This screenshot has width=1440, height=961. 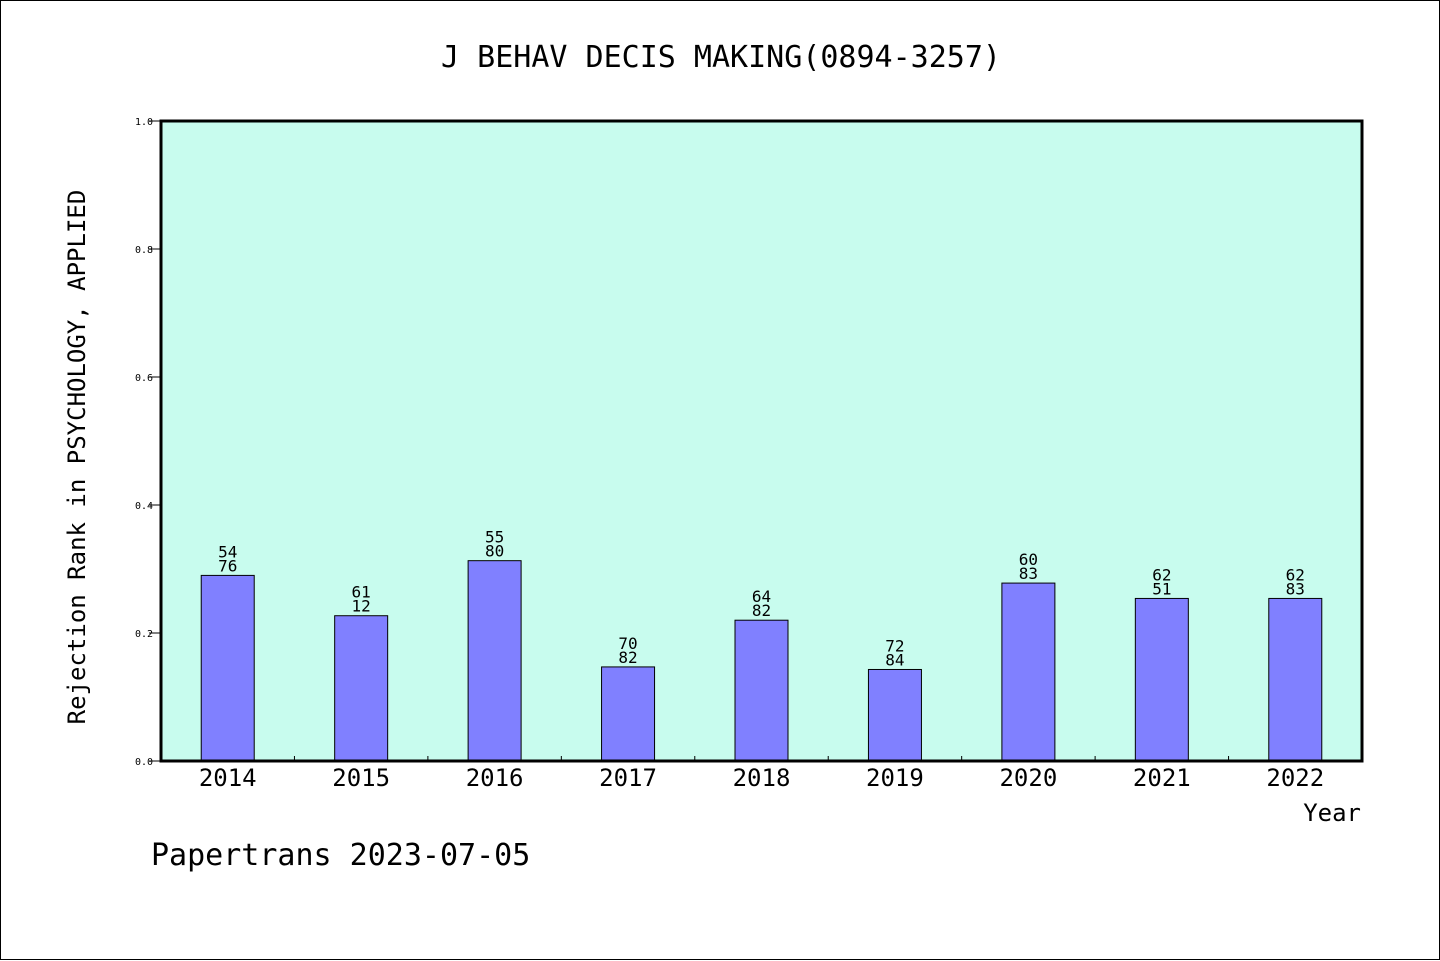 What do you see at coordinates (144, 506) in the screenshot?
I see `y-tick-label: 0.4` at bounding box center [144, 506].